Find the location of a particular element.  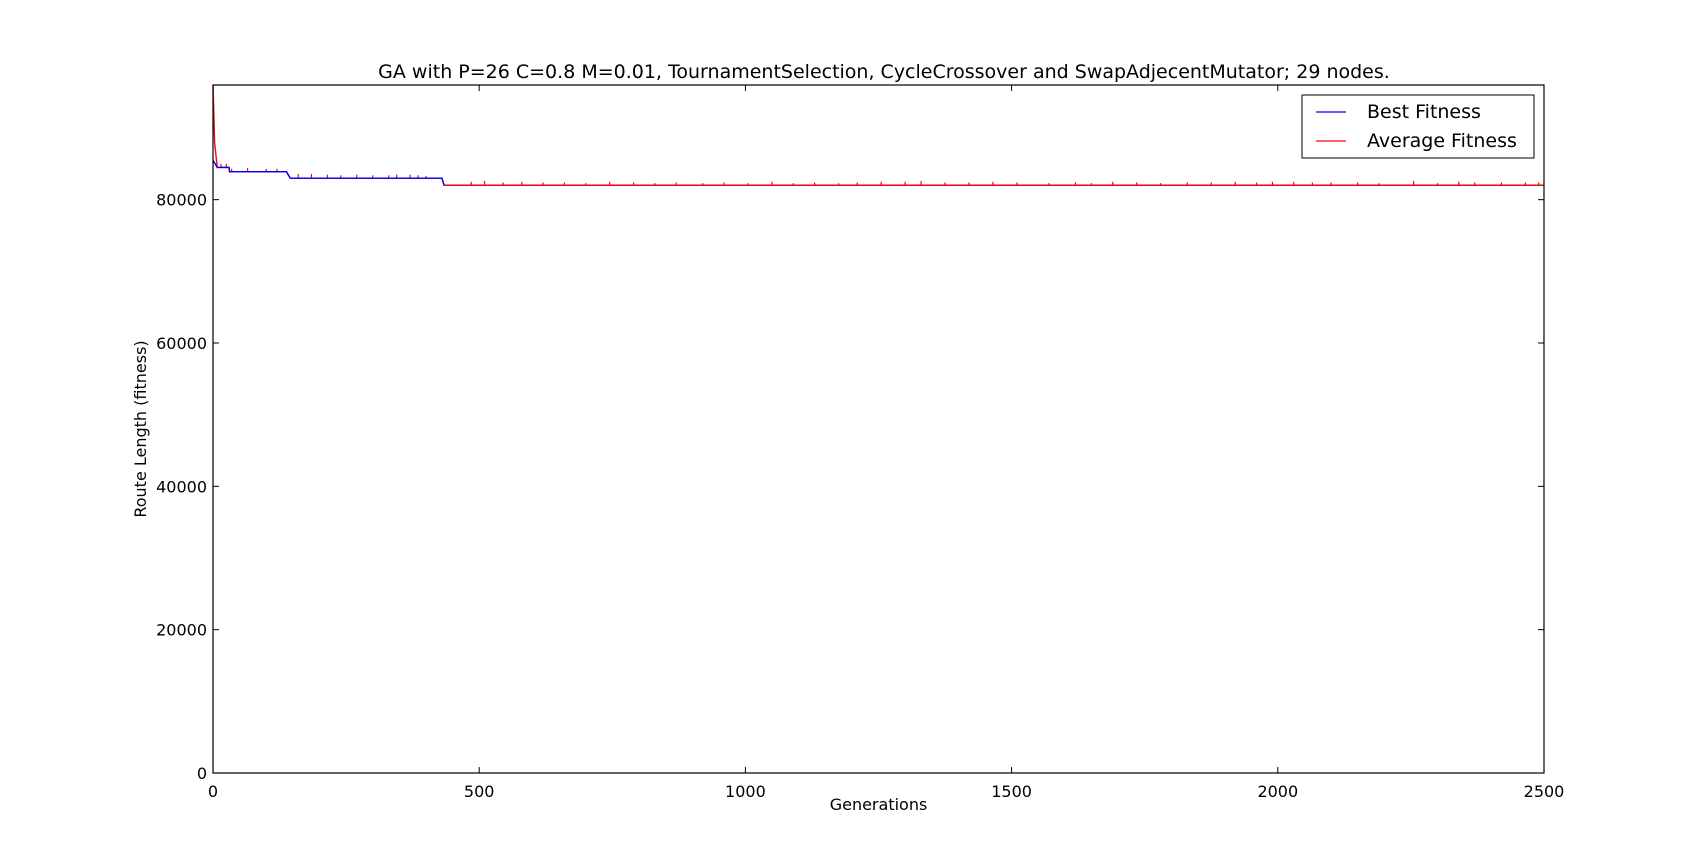

y-tick-label: 20000 is located at coordinates (181, 630).